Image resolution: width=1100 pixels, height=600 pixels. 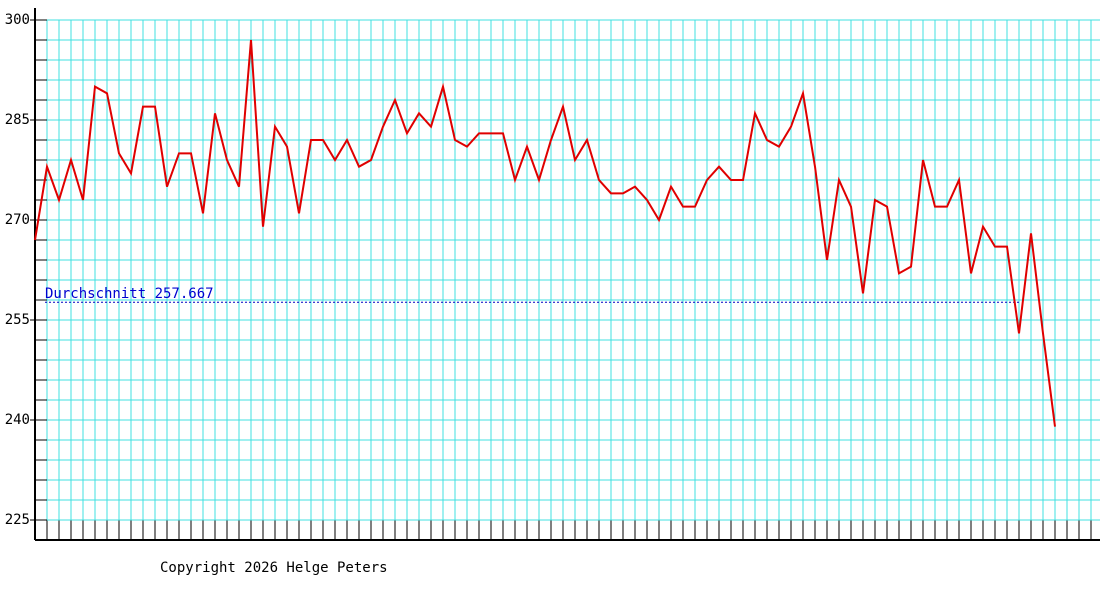 I want to click on y-tick-label: 225, so click(x=17, y=520).